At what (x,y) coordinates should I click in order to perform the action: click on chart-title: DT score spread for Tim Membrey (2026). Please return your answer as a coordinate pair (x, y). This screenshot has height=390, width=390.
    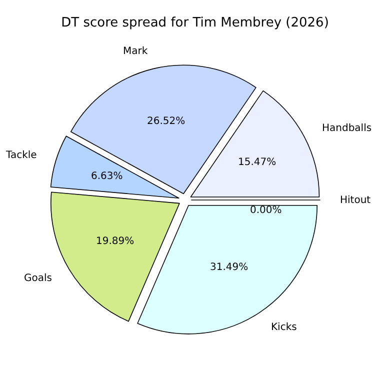
    Looking at the image, I should click on (195, 23).